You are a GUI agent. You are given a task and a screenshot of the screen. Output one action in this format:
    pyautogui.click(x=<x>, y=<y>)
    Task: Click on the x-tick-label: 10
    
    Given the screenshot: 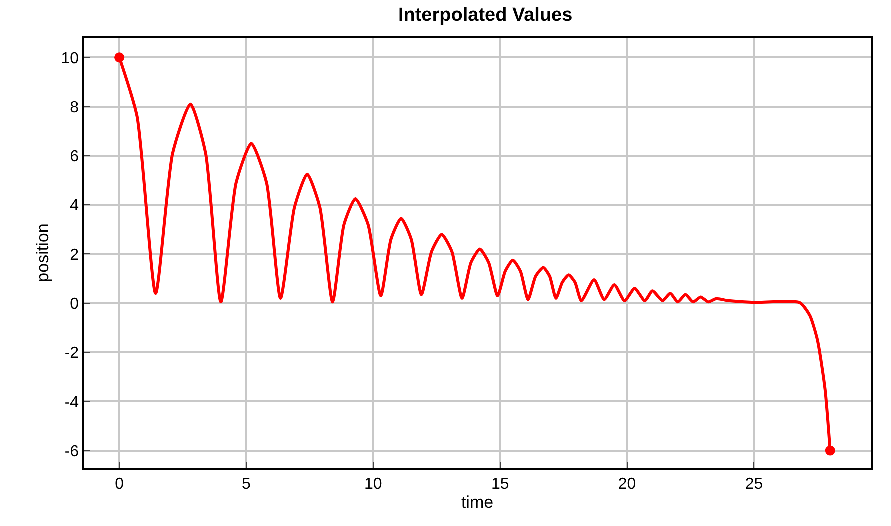 What is the action you would take?
    pyautogui.click(x=373, y=484)
    